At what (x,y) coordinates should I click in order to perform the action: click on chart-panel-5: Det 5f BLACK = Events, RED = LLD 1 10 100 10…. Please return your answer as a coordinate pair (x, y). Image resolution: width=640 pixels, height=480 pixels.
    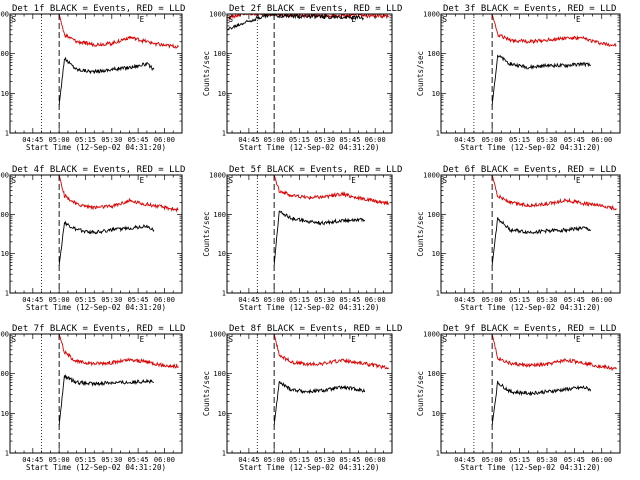
    Looking at the image, I should click on (302, 238).